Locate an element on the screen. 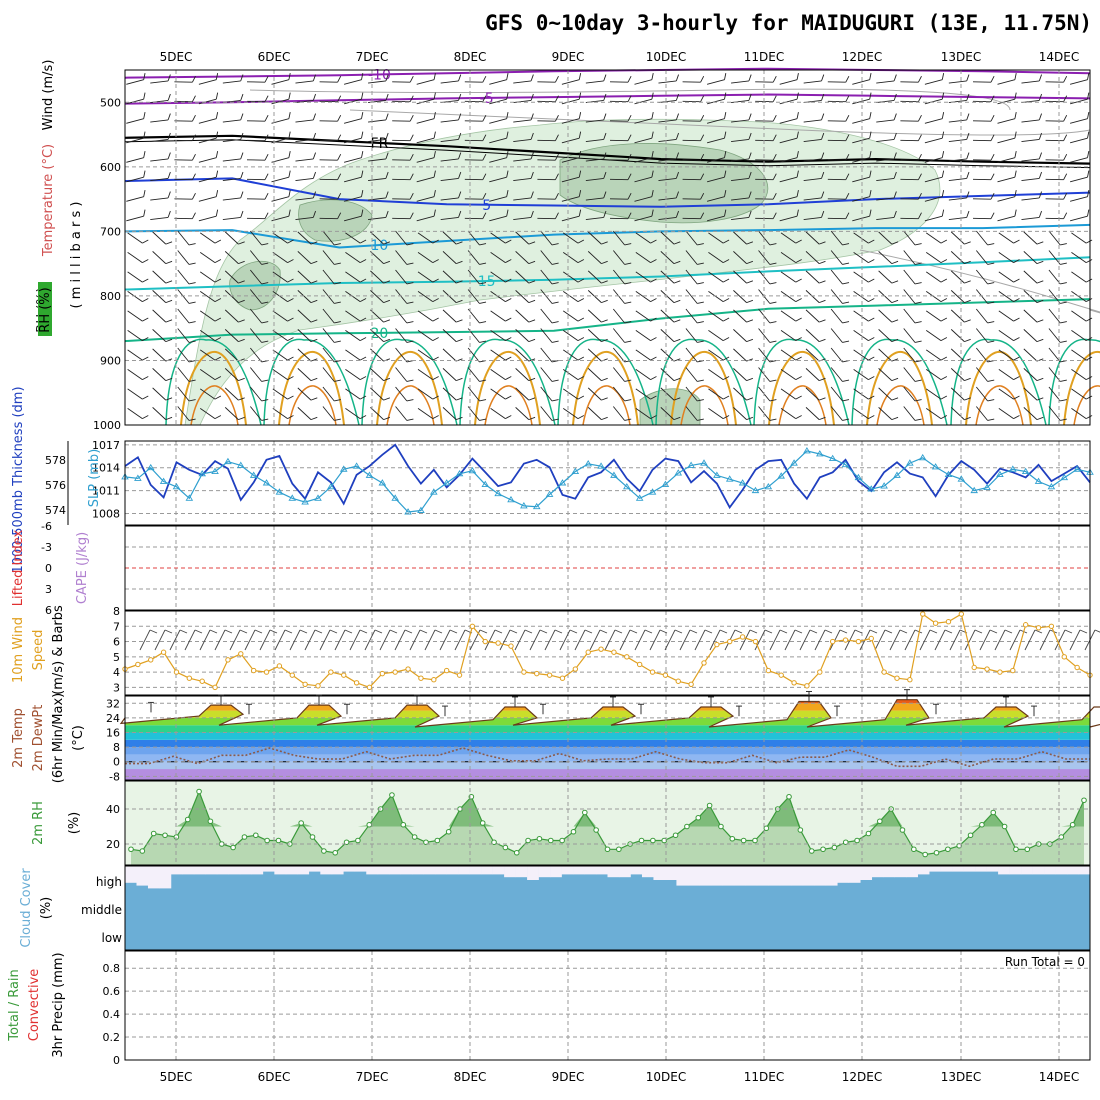  slp-point is located at coordinates (356, 465).